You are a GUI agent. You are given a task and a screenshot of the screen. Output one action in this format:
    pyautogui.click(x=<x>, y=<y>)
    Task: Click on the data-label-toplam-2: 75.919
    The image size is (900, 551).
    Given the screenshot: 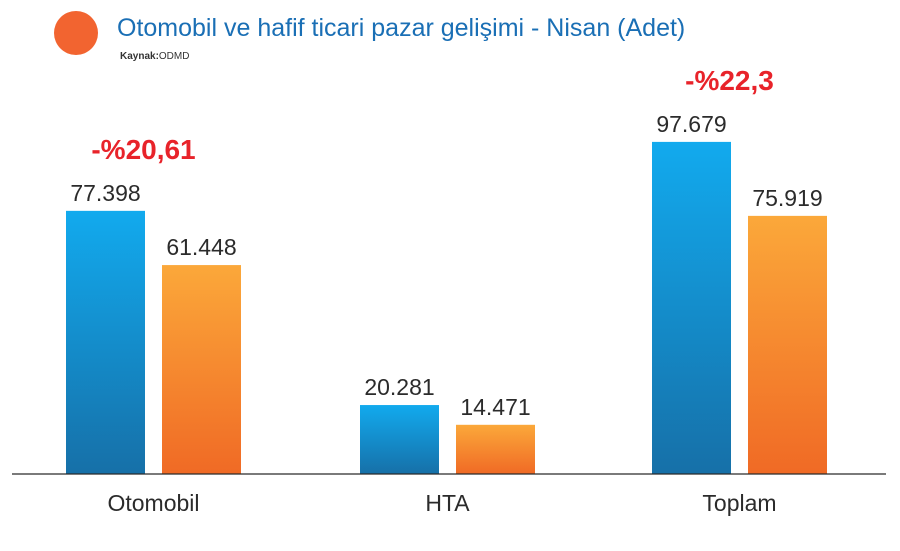 What is the action you would take?
    pyautogui.click(x=787, y=198)
    